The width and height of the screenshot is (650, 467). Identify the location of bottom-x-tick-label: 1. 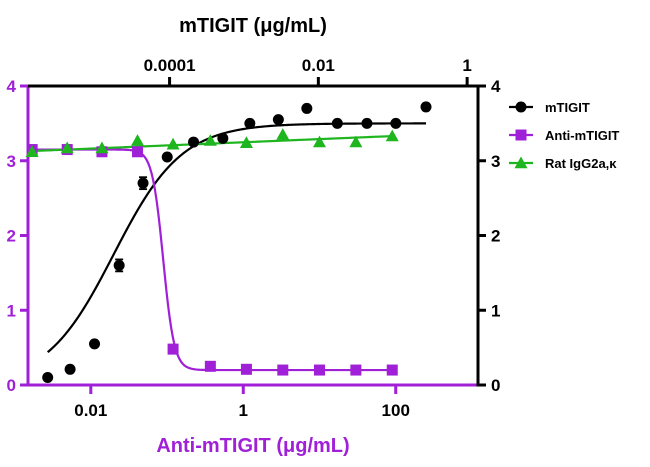
(243, 410).